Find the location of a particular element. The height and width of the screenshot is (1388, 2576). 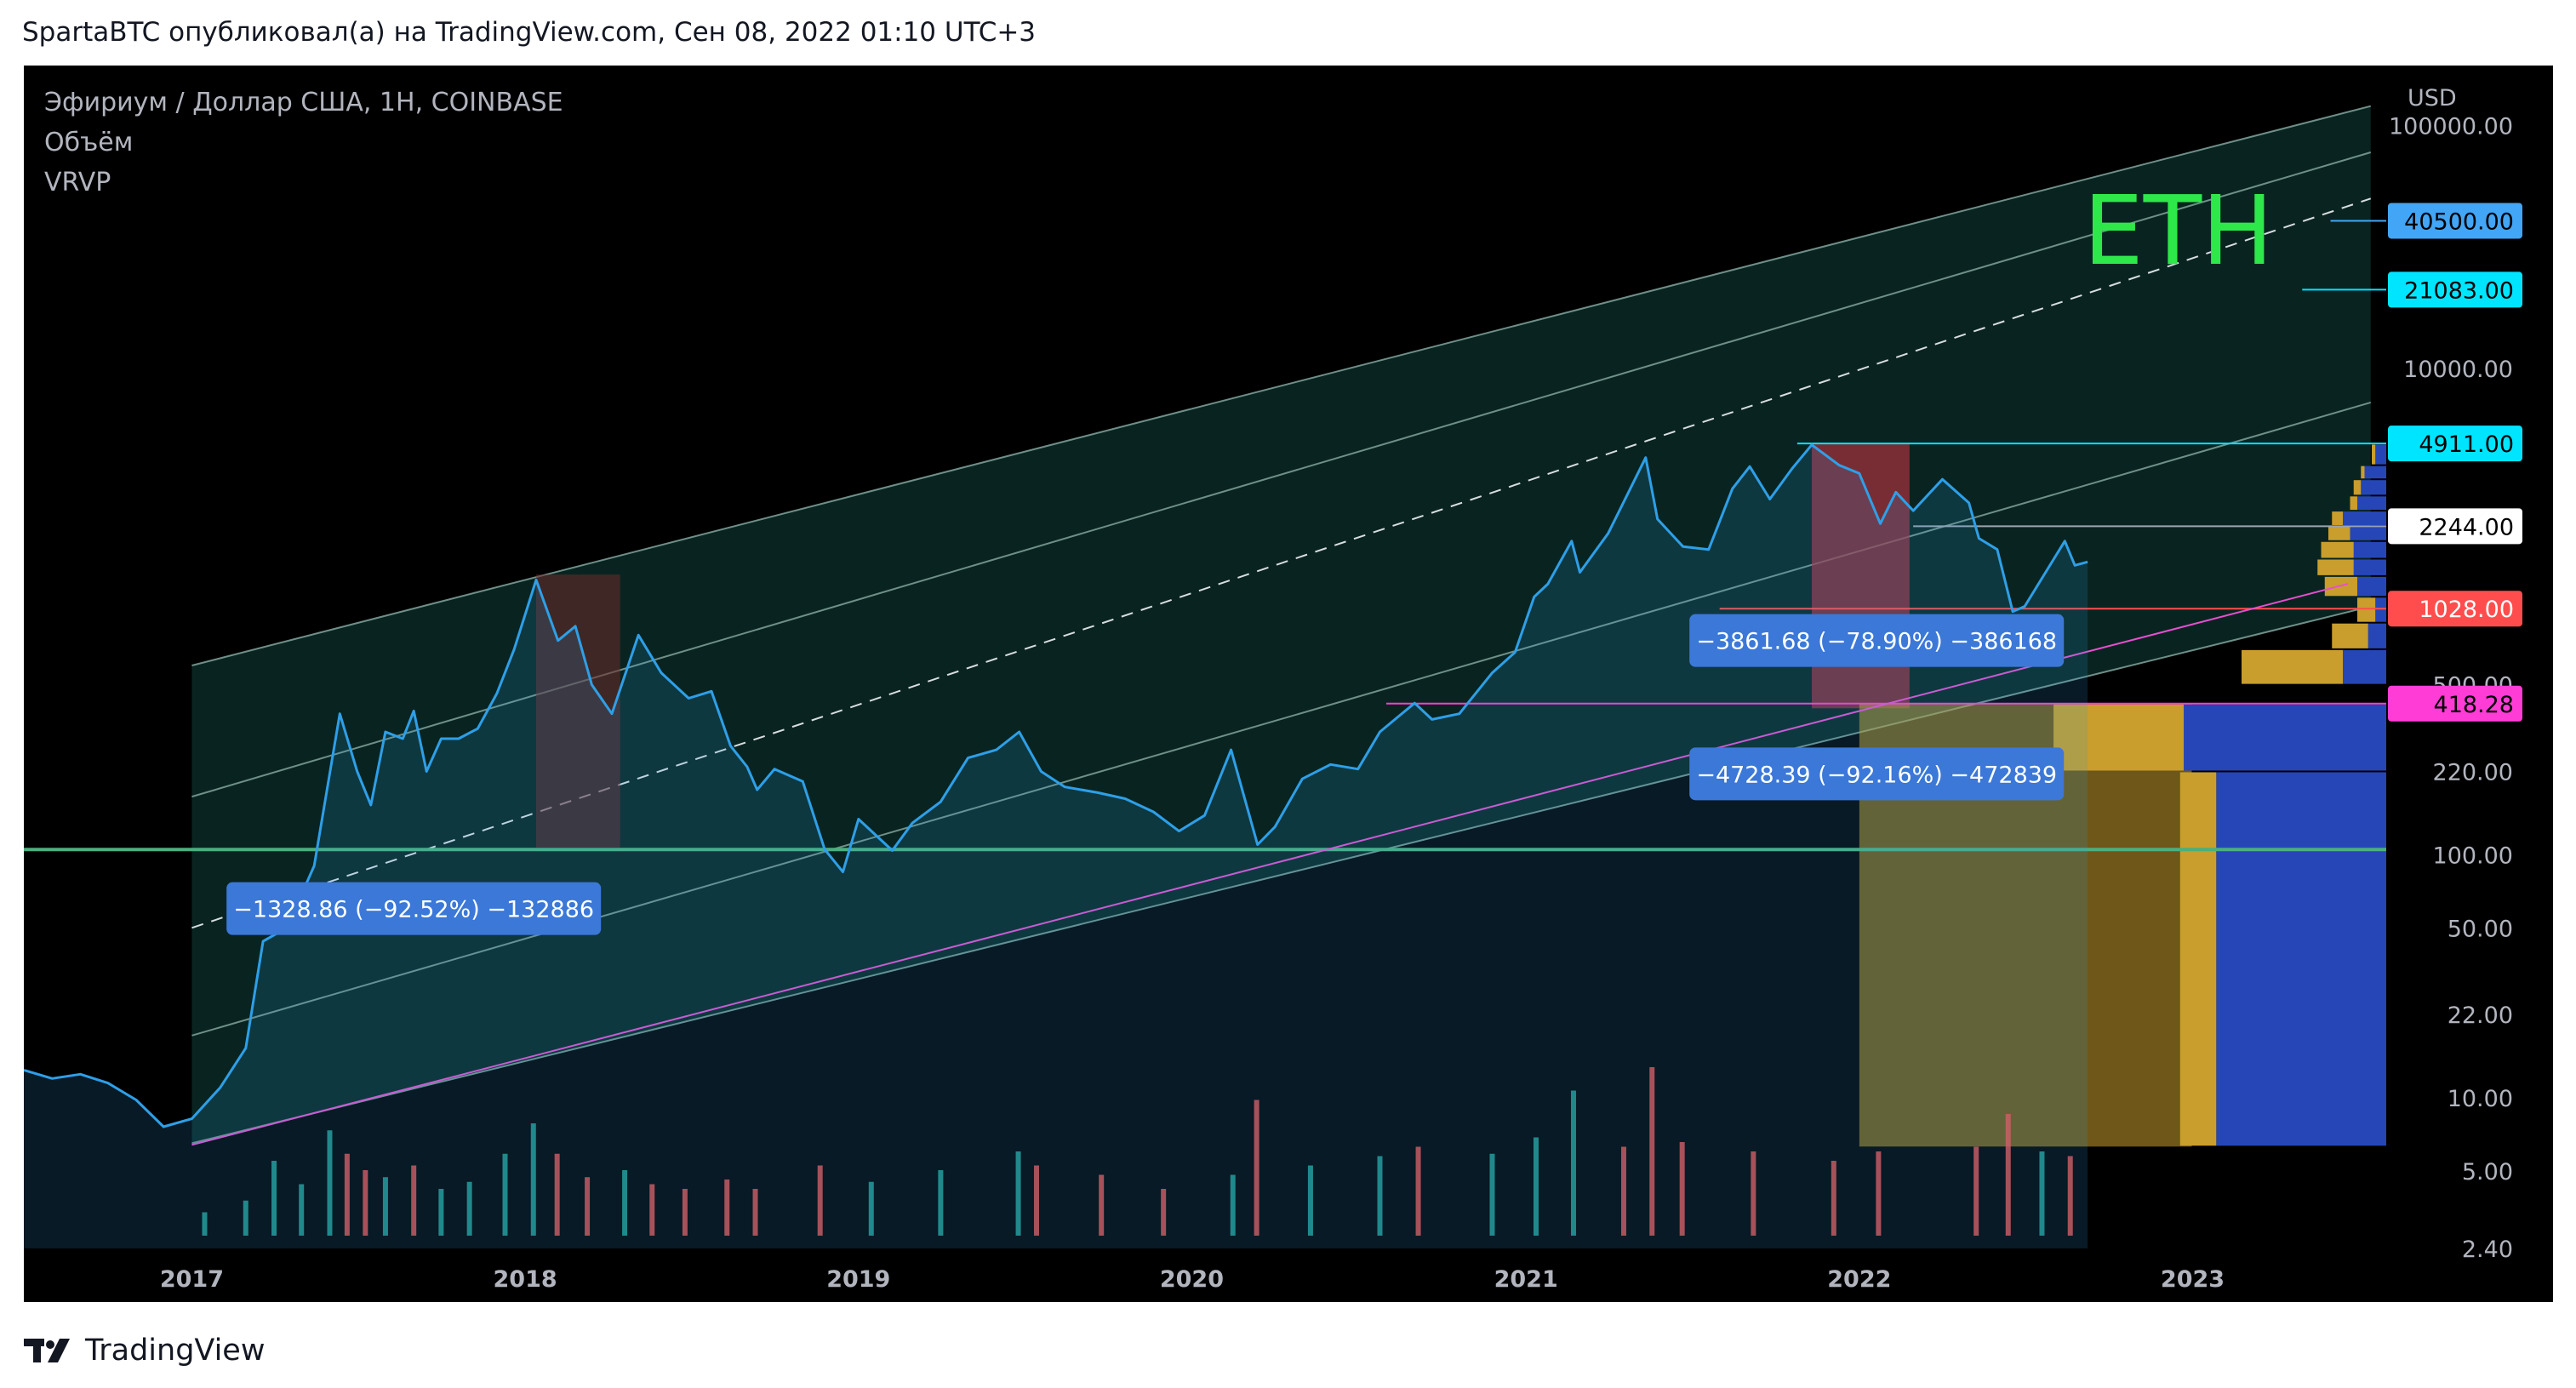

measurement-callout-text: −3861.68 (−78.90%) −386168 is located at coordinates (1876, 642).